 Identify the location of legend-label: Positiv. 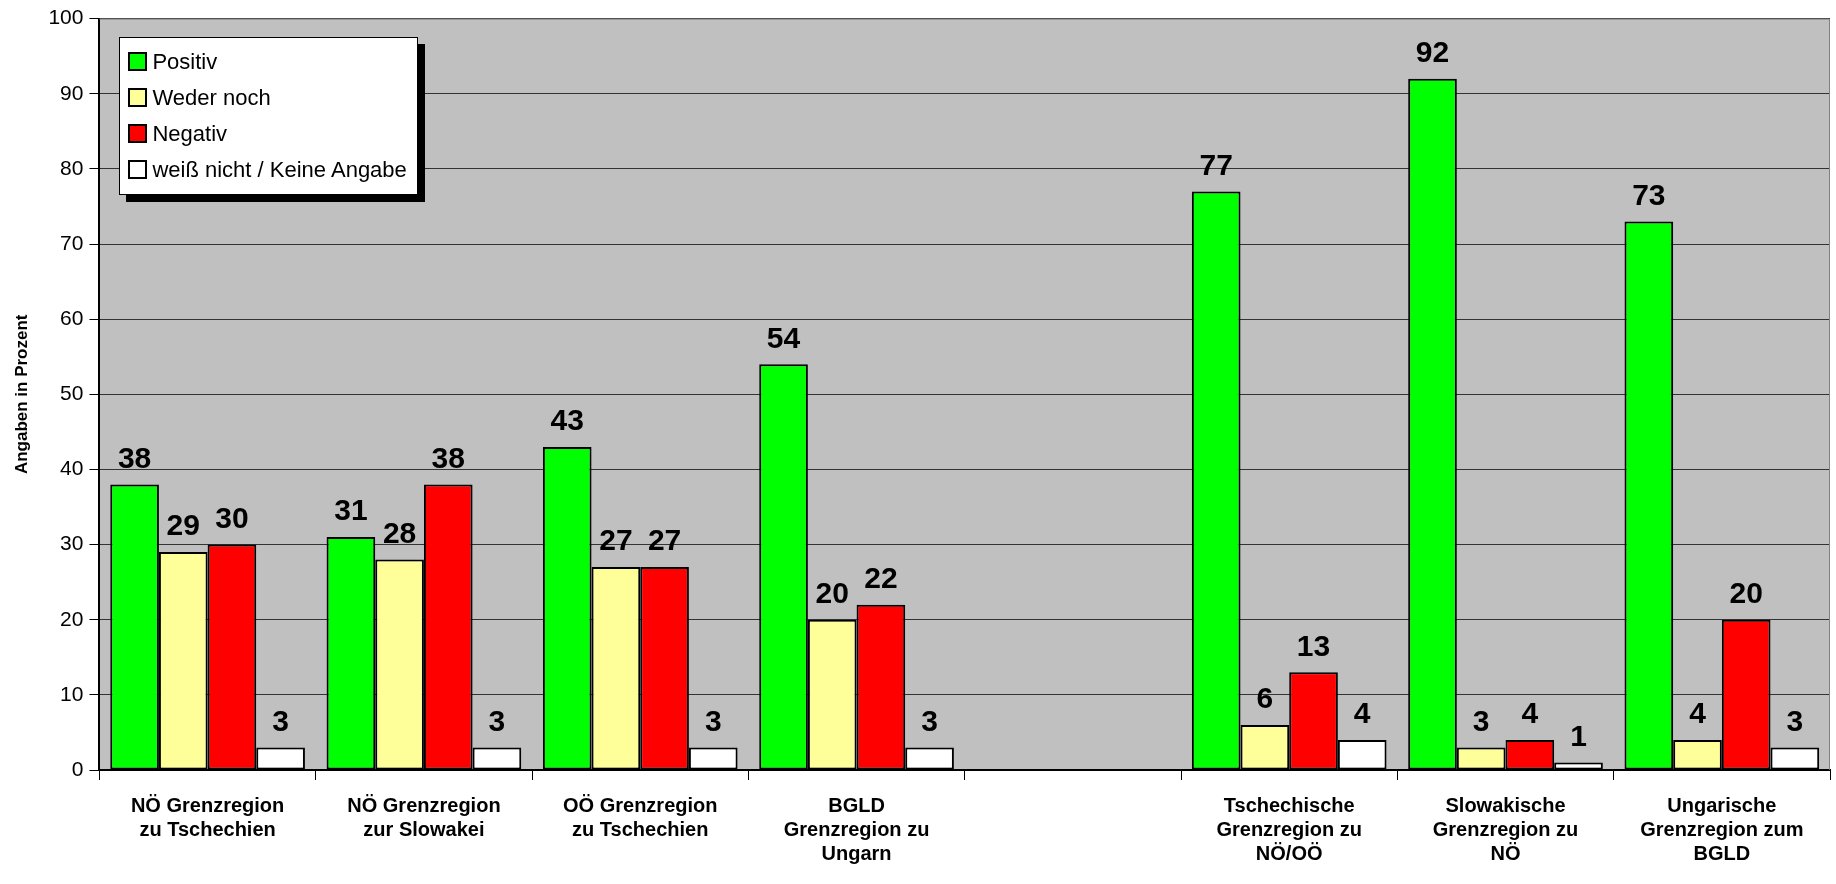
(185, 61).